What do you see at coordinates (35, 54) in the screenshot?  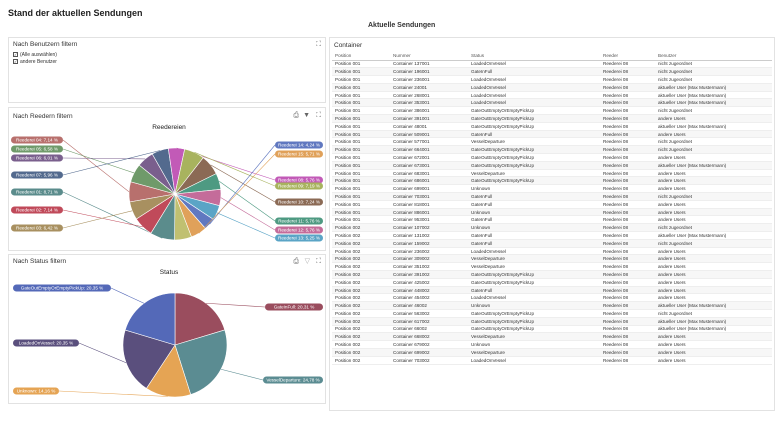 I see `filter-option-select-all: ✓ (Alle auswählen)` at bounding box center [35, 54].